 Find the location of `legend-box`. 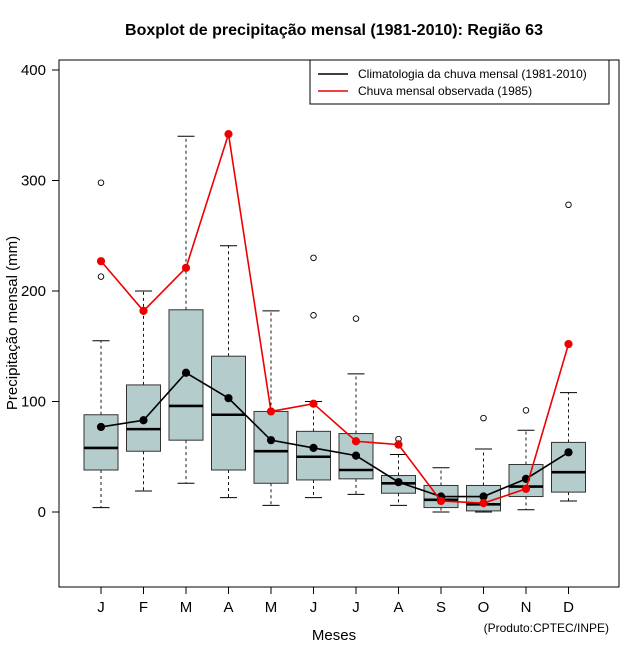

legend-box is located at coordinates (459, 82).